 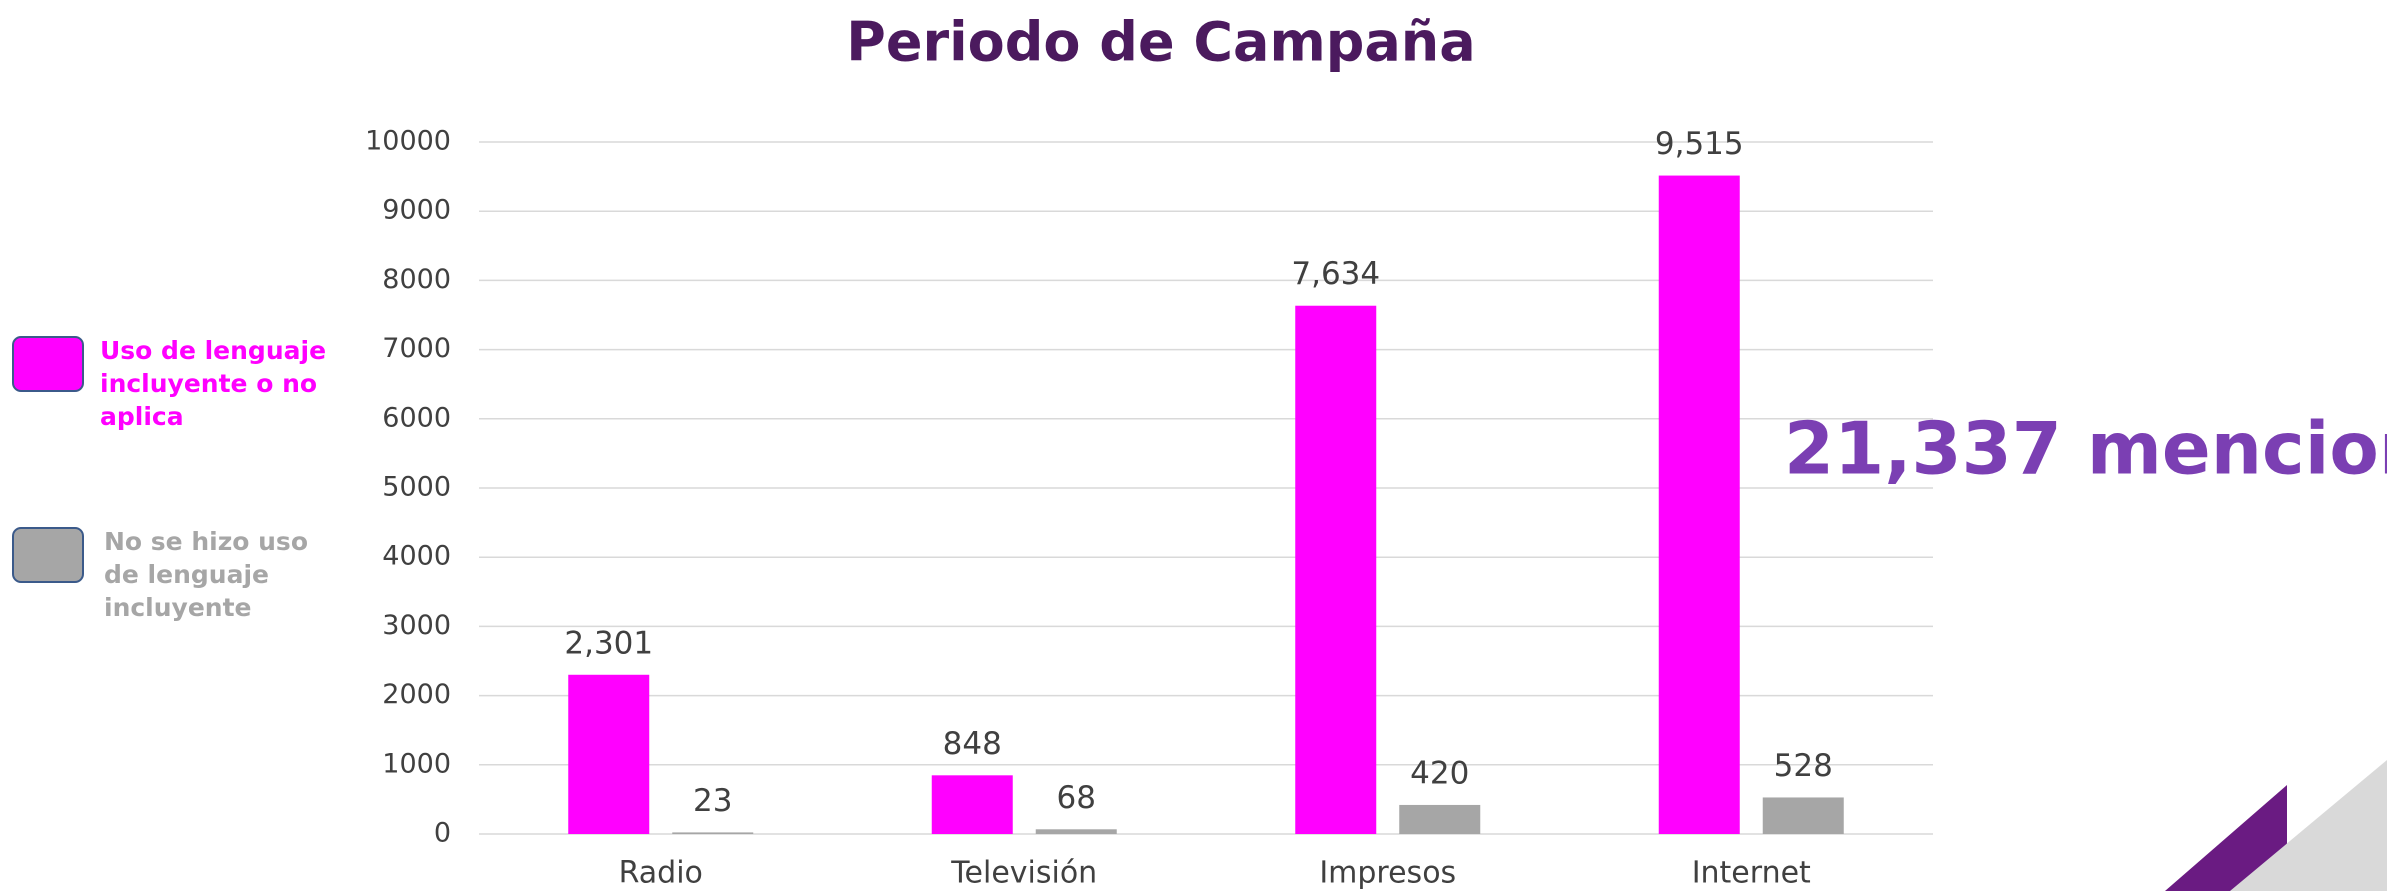 What do you see at coordinates (2085, 449) in the screenshot?
I see `annotation: 21,337 menciones` at bounding box center [2085, 449].